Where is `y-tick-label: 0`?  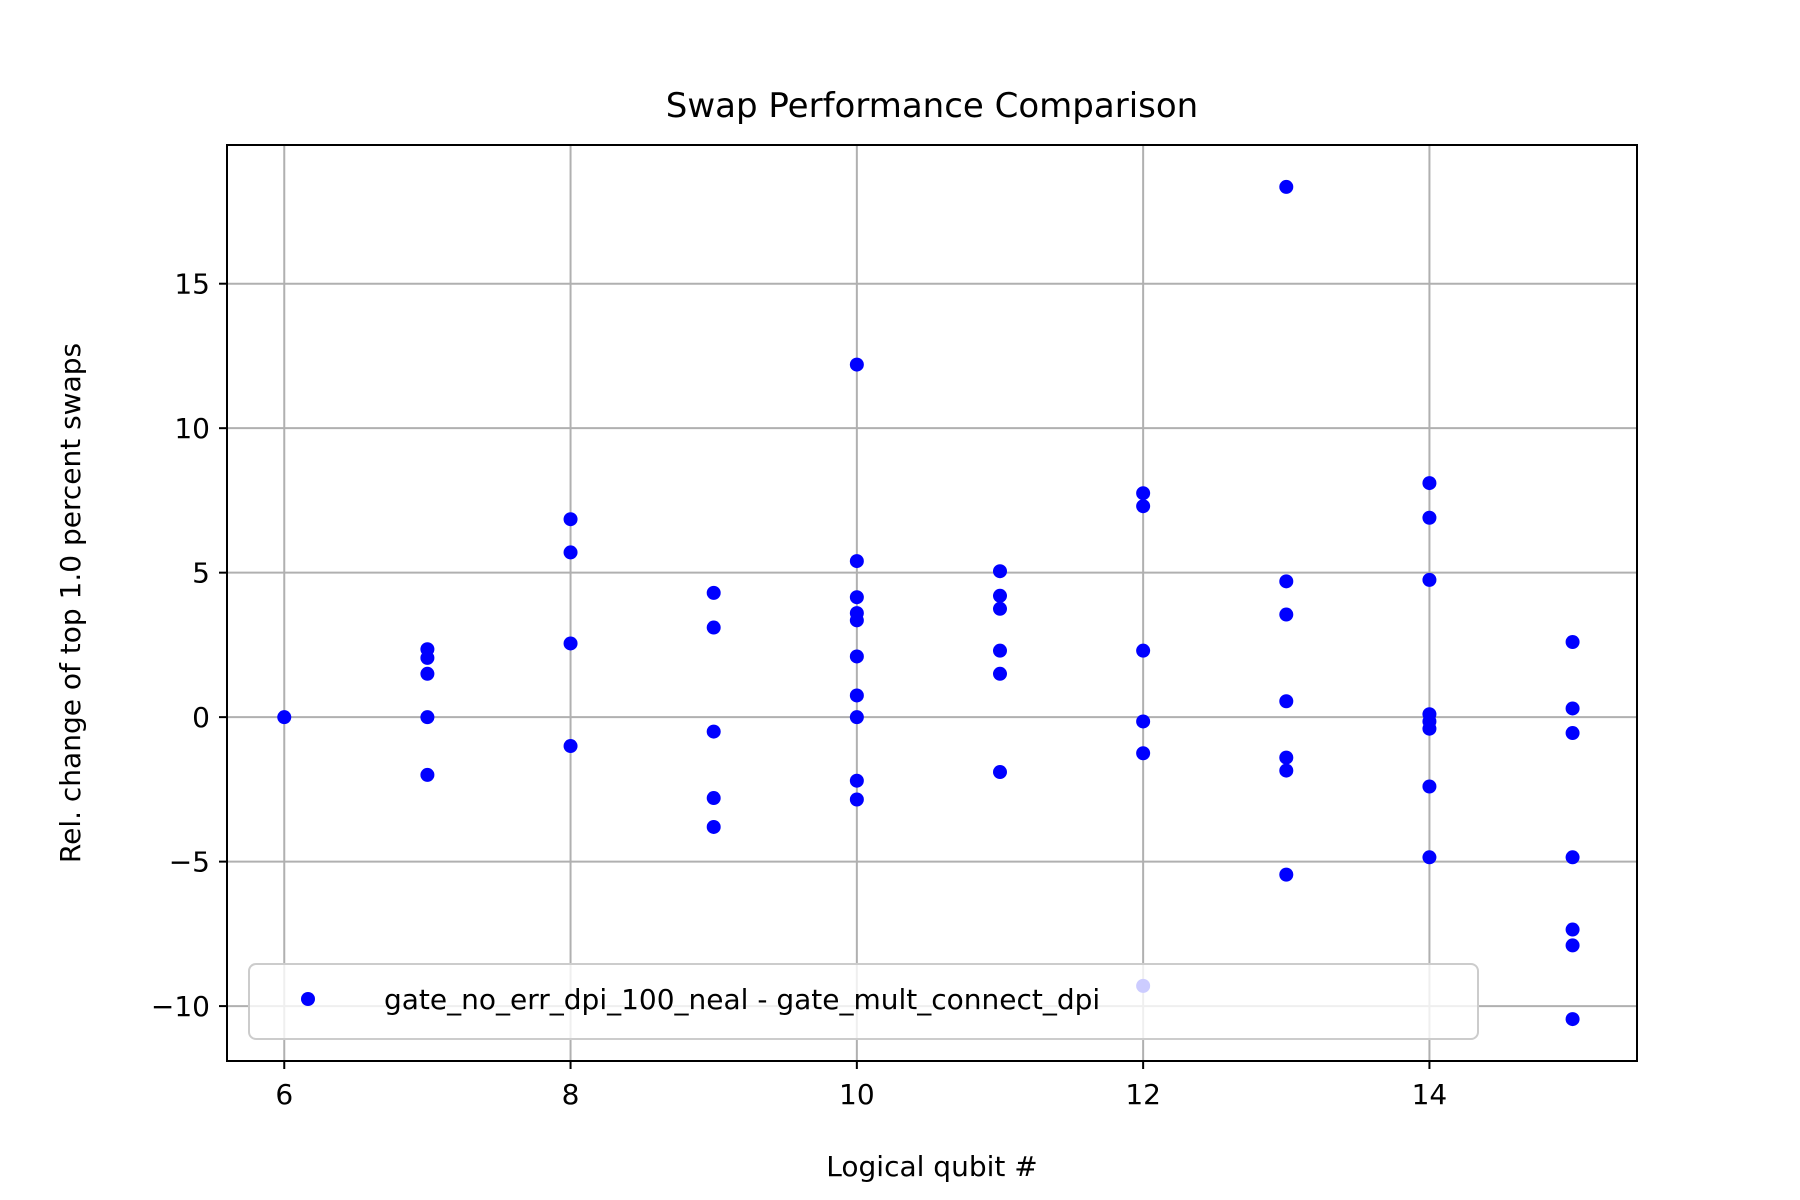 y-tick-label: 0 is located at coordinates (201, 717).